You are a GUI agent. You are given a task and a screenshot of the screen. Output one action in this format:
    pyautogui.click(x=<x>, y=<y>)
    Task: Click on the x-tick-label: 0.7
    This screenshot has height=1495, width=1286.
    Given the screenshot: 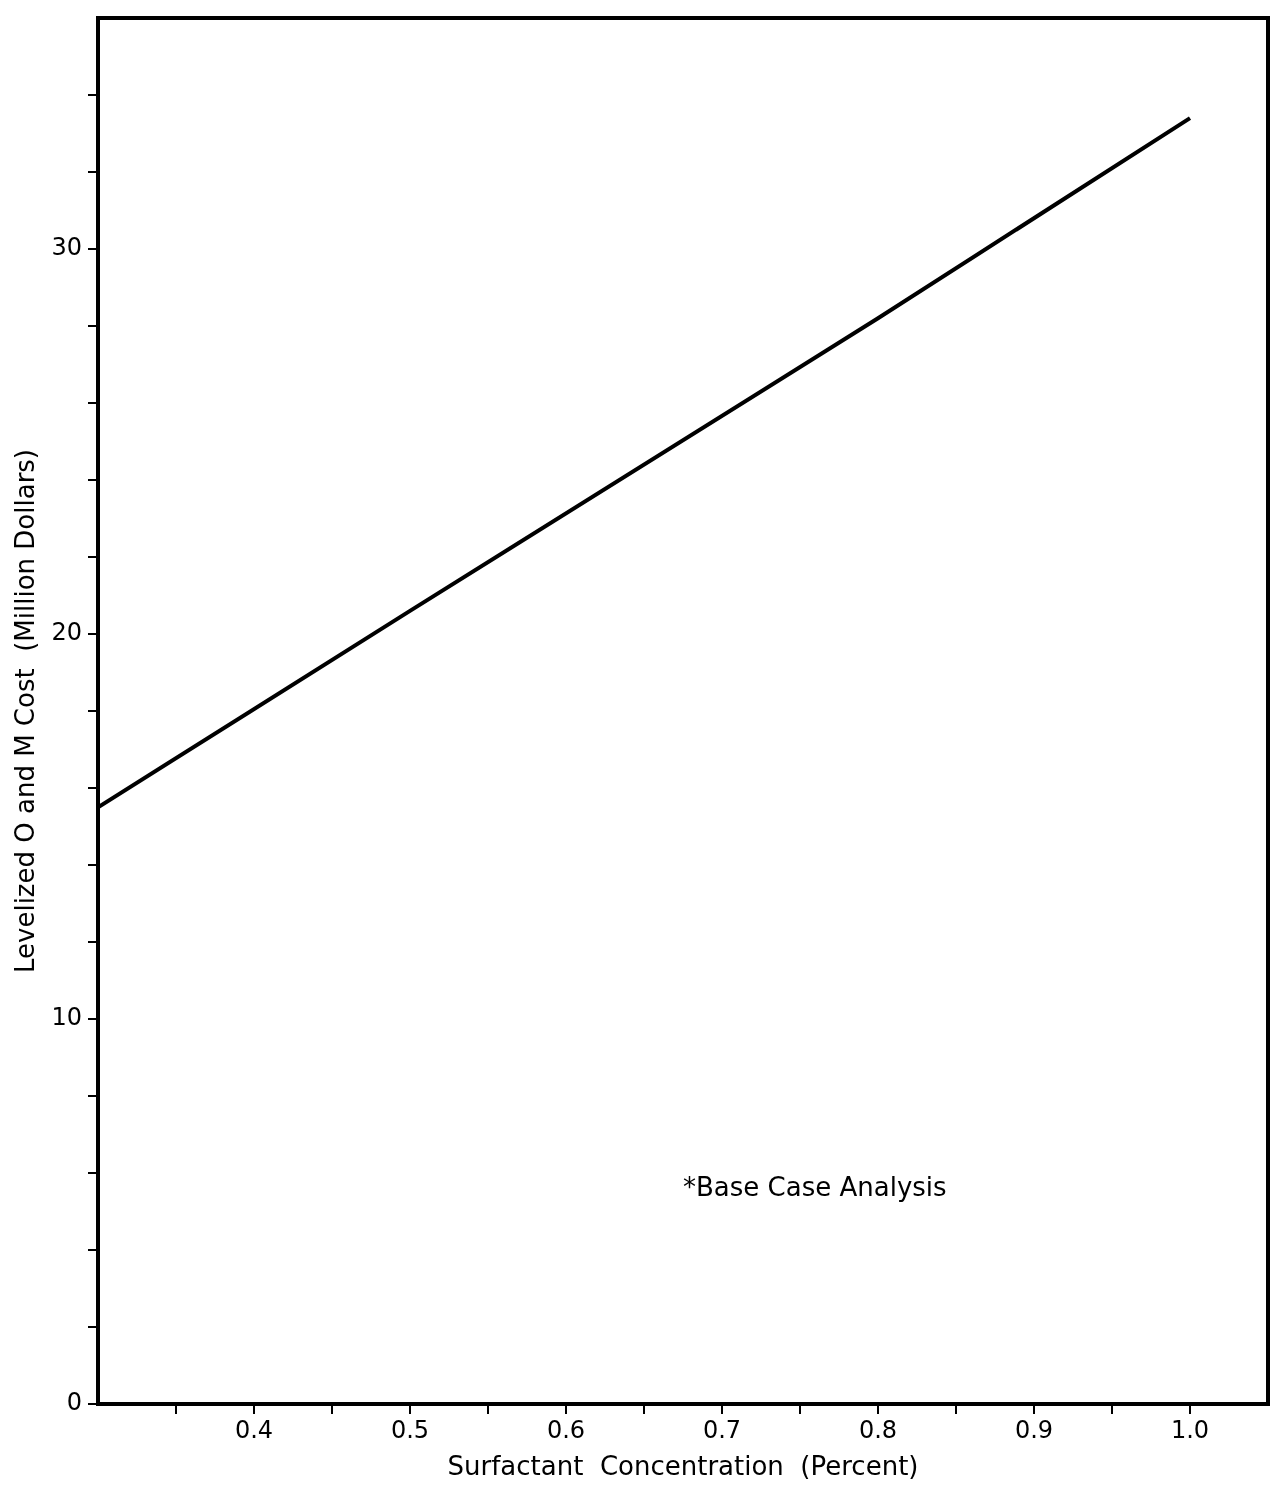 What is the action you would take?
    pyautogui.click(x=722, y=1429)
    